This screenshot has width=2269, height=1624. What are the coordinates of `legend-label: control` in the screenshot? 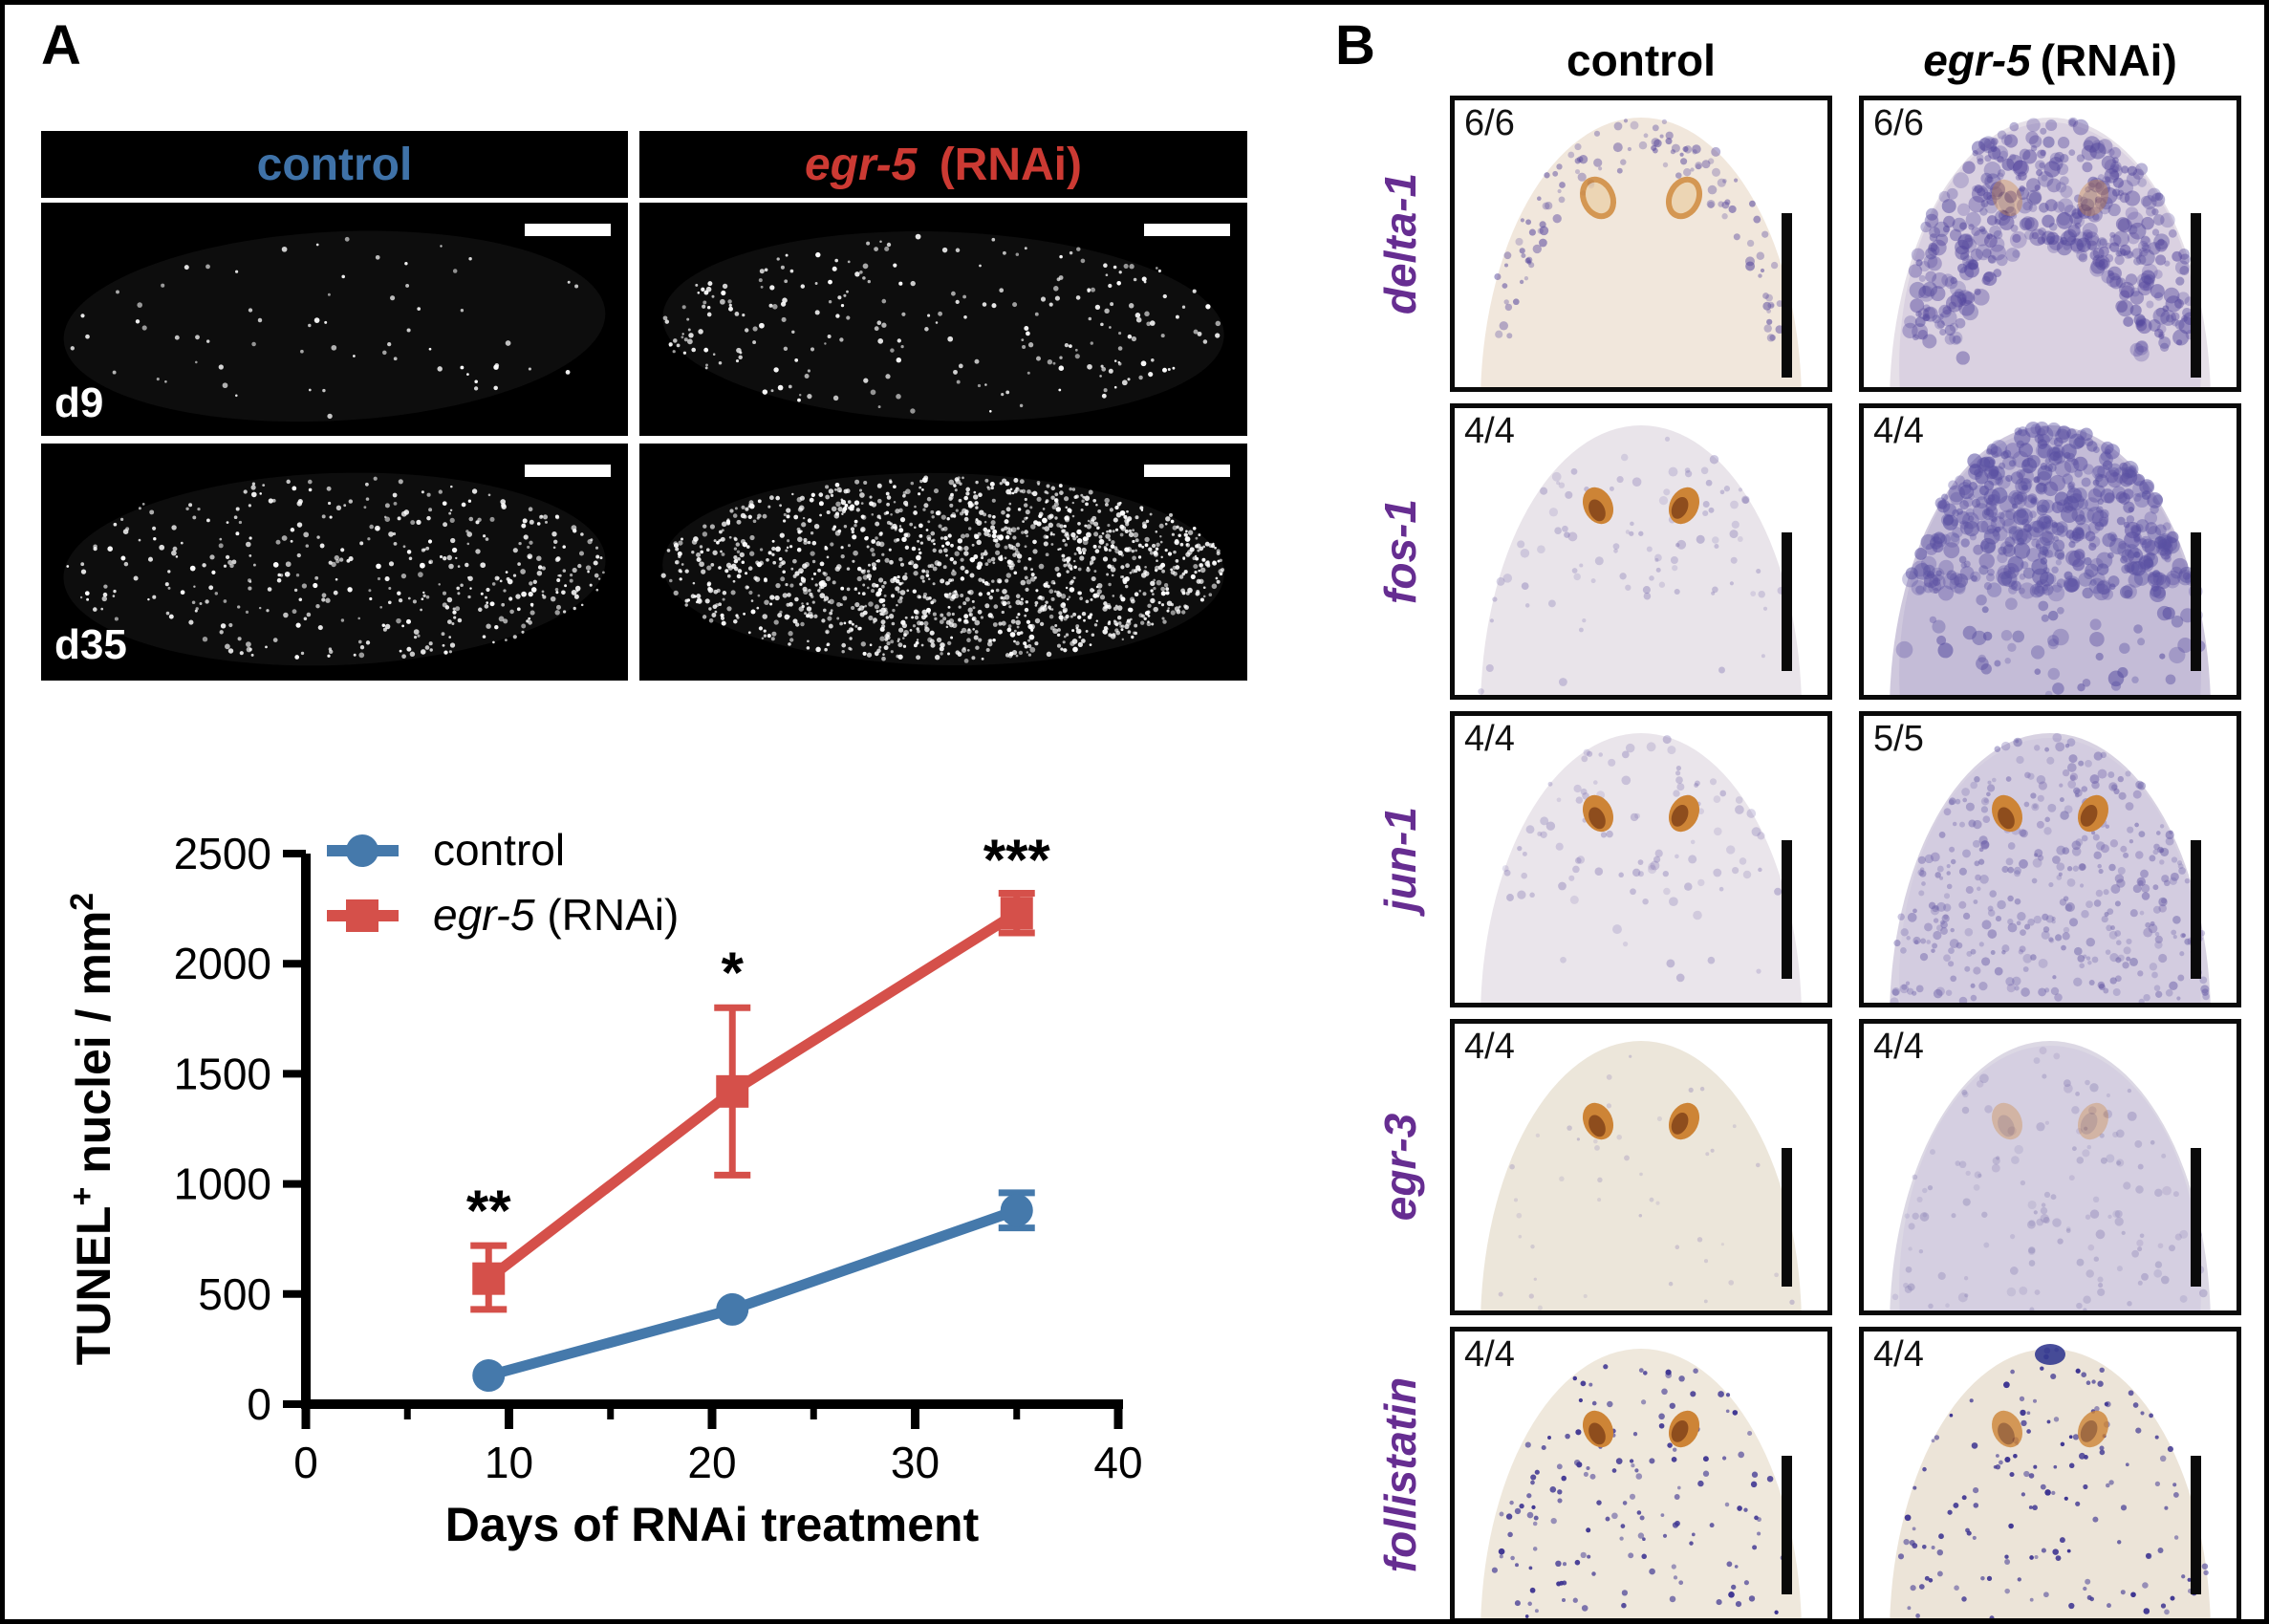 It's located at (499, 850).